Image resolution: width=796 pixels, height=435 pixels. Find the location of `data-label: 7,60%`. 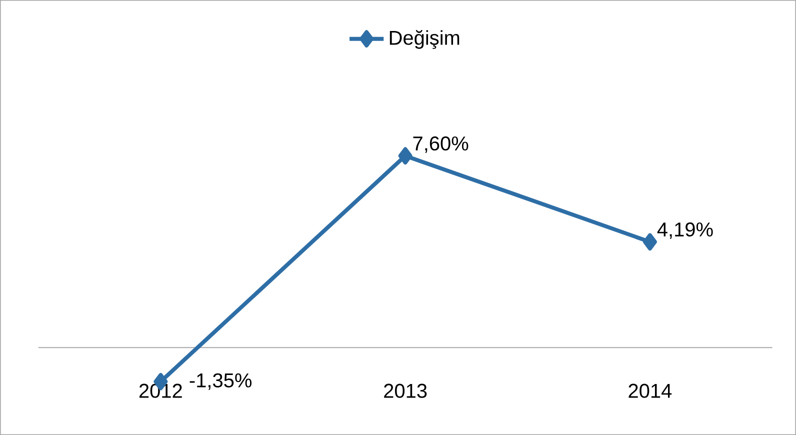

data-label: 7,60% is located at coordinates (440, 144).